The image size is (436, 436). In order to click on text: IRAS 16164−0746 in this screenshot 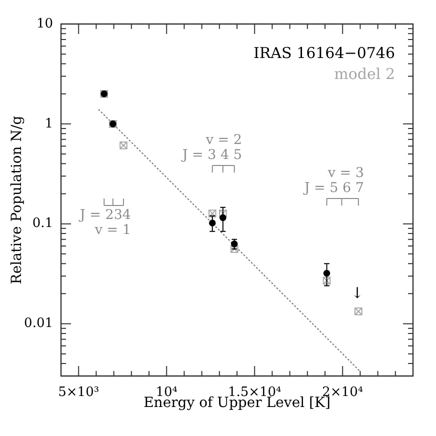, I will do `click(324, 53)`.